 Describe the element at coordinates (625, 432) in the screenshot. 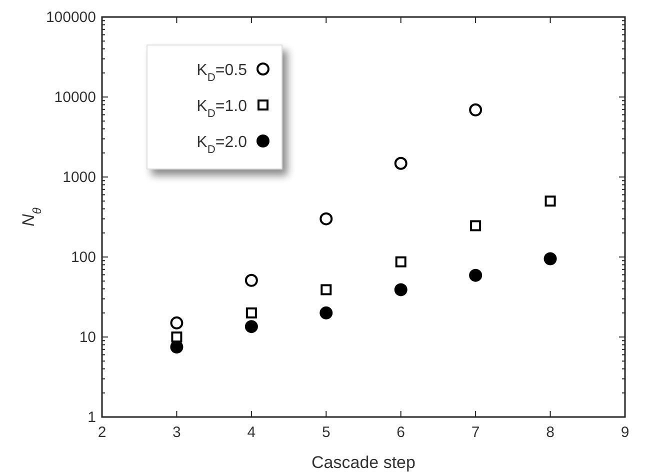

I see `x-tick-label: 9` at that location.